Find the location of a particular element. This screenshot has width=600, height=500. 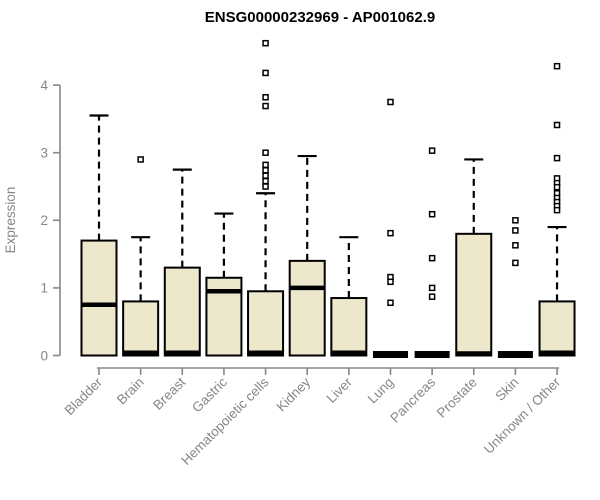

x-tick-label-prostate: Prostate is located at coordinates (457, 398).